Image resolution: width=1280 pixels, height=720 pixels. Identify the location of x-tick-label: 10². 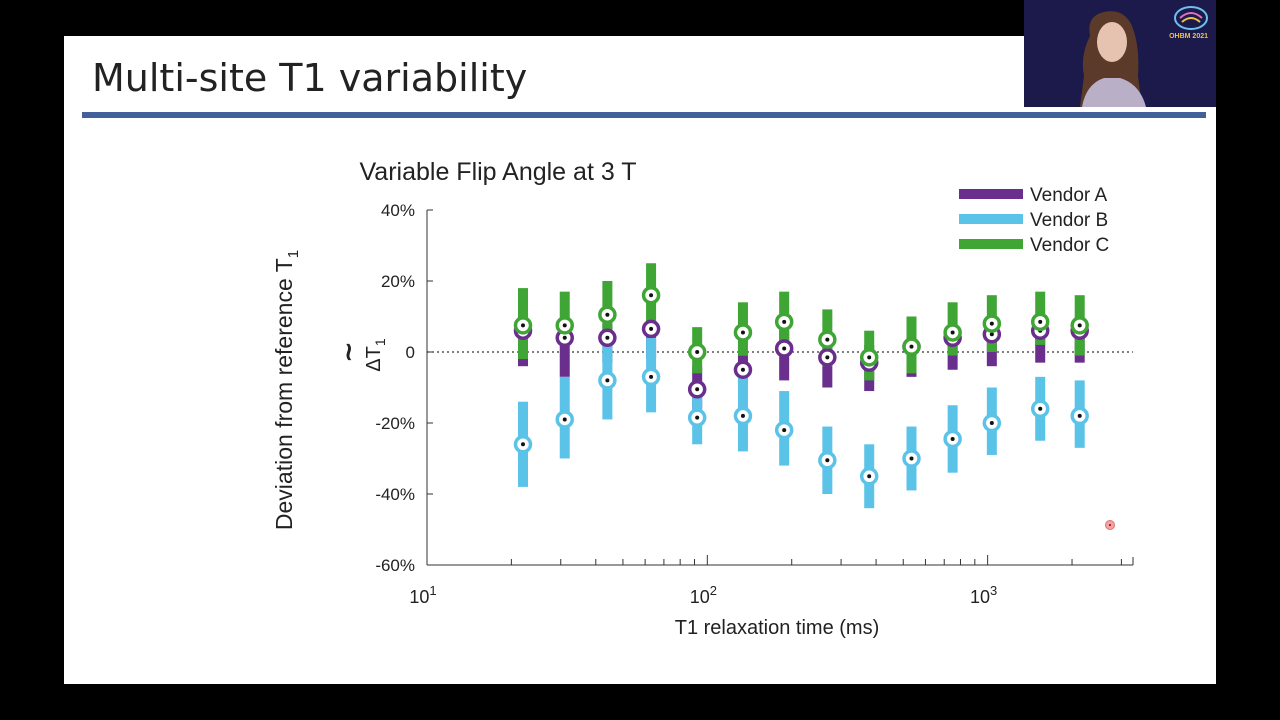
(703, 595).